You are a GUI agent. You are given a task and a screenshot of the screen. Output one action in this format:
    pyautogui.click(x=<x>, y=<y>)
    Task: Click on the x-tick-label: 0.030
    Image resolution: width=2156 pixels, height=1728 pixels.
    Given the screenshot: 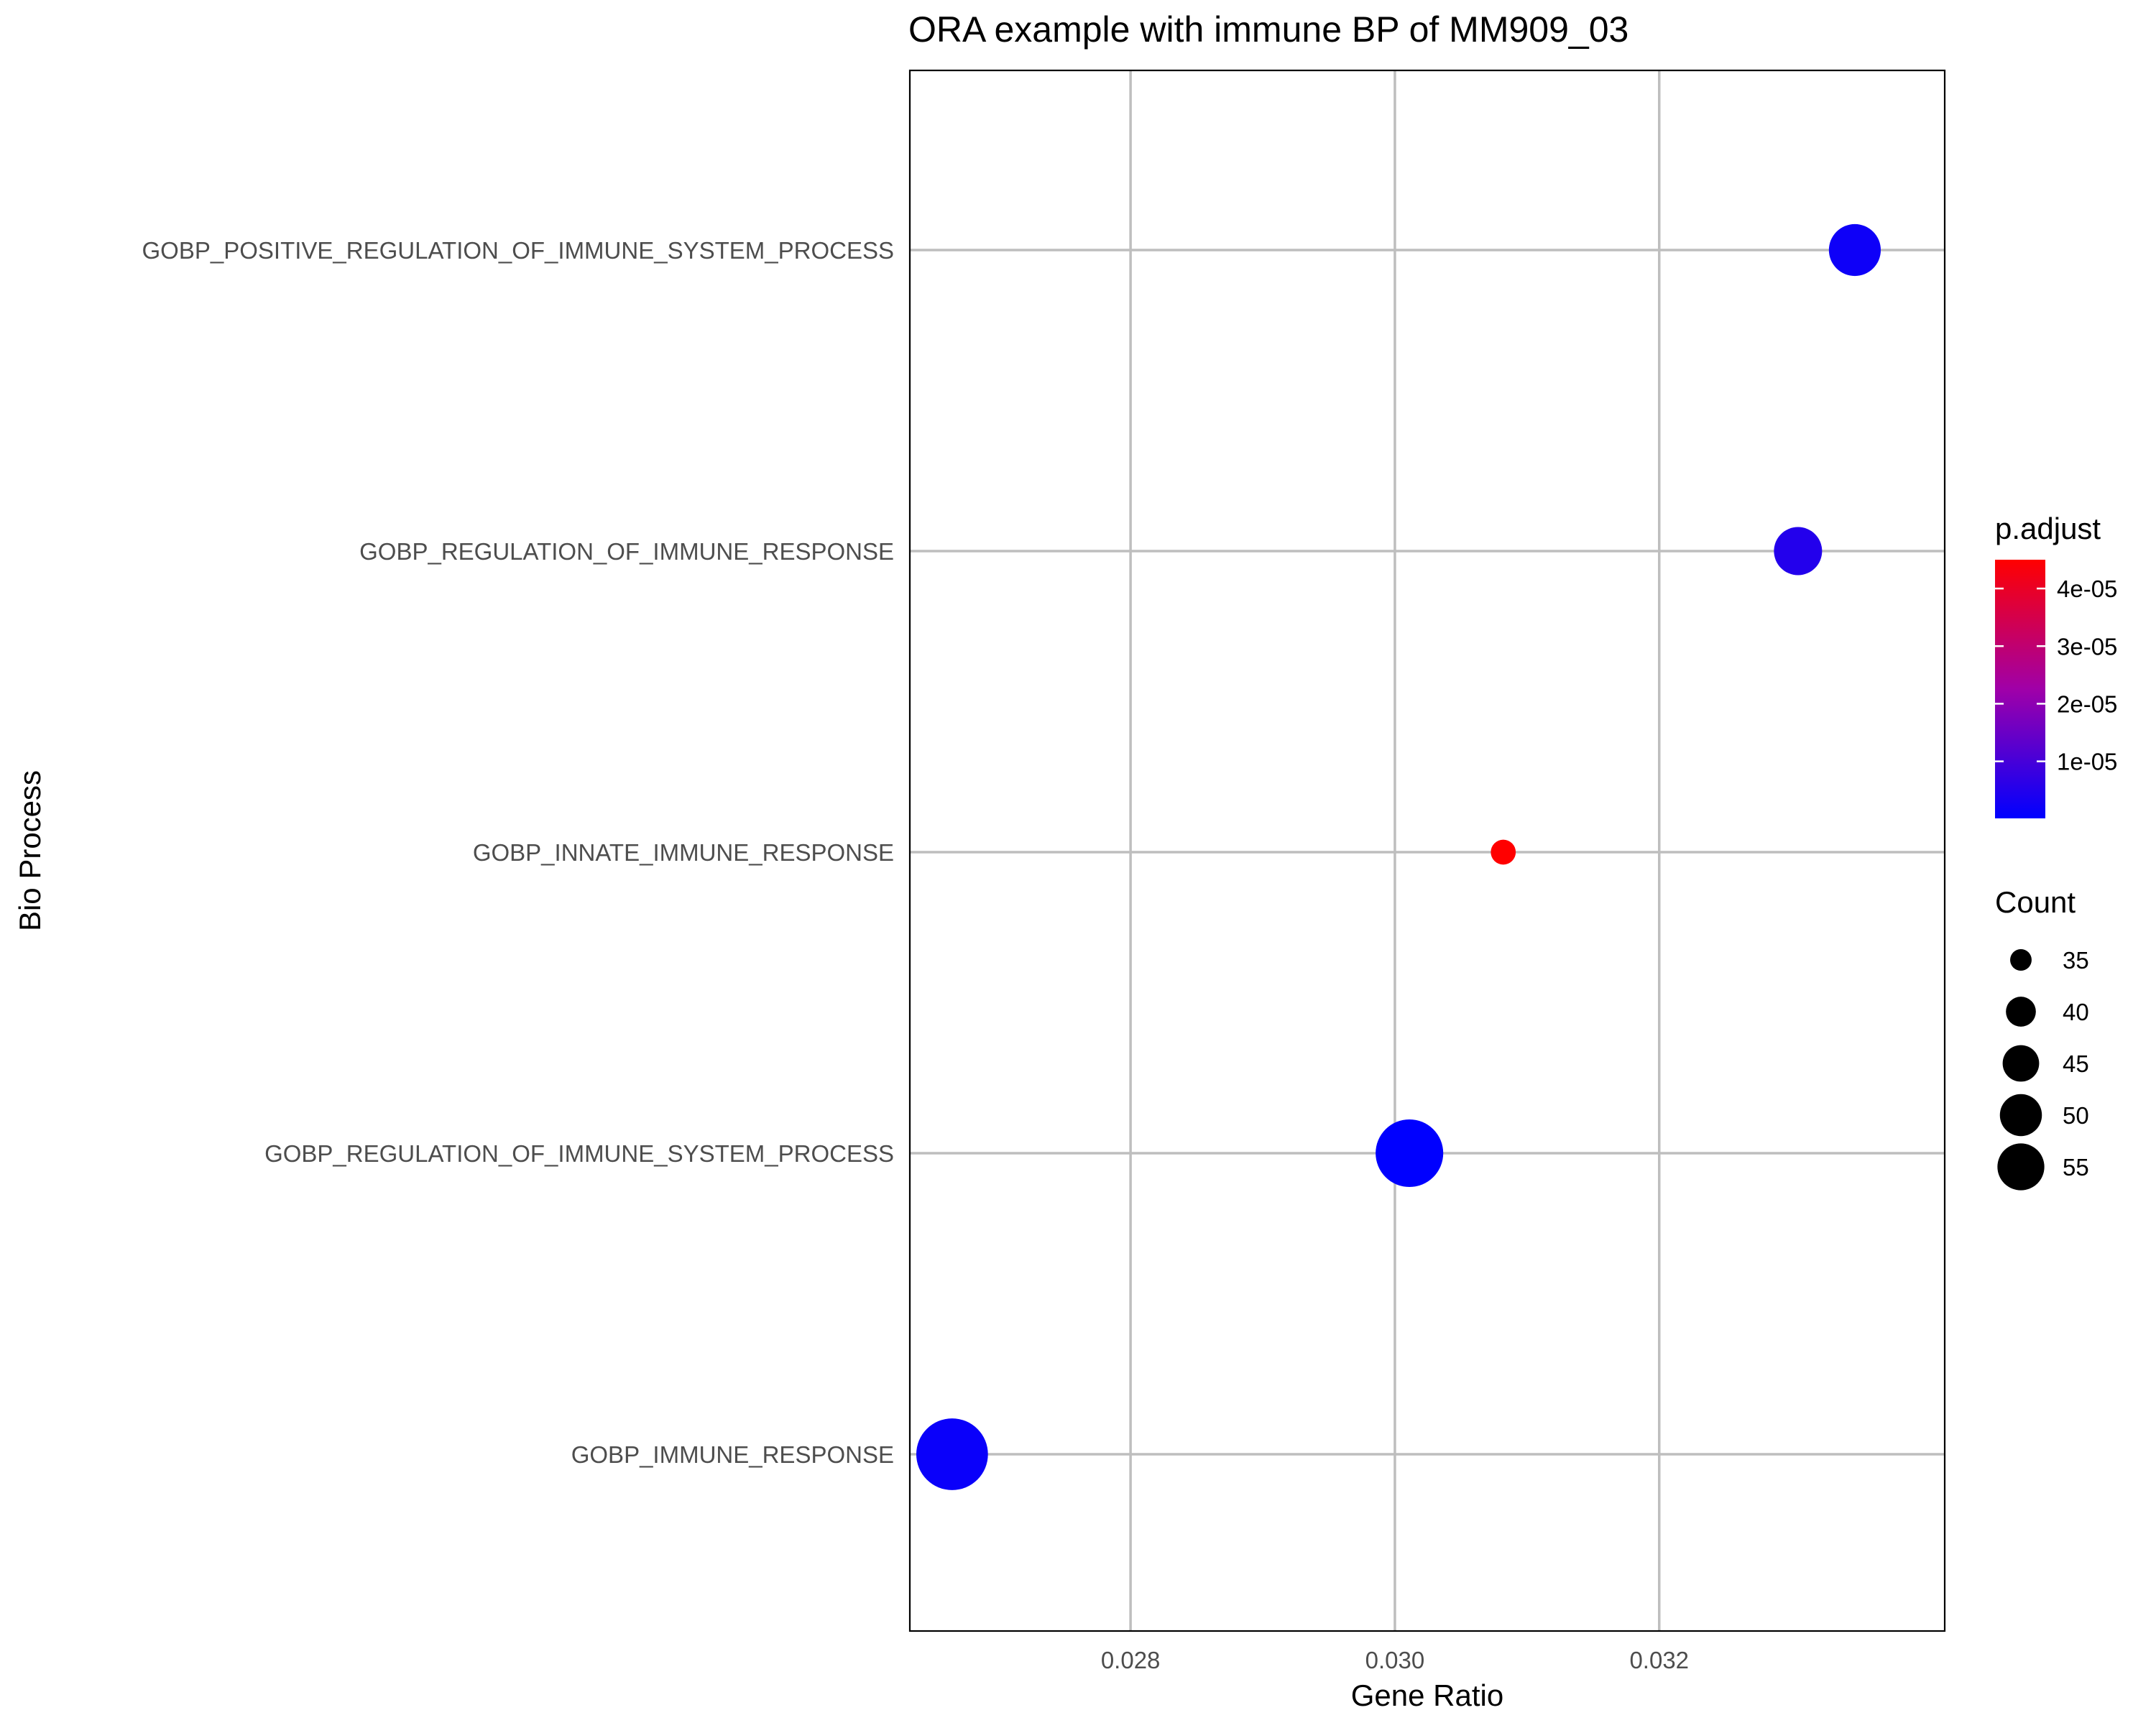 What is the action you would take?
    pyautogui.click(x=1395, y=1660)
    